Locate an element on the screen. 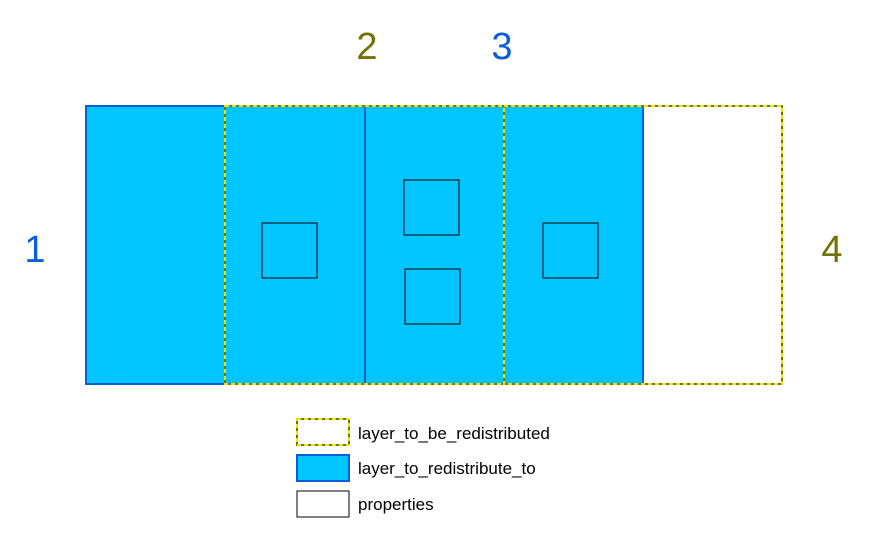 The width and height of the screenshot is (869, 546). legend-label-layer-to-be-redistributed: layer_to_be_redistributed is located at coordinates (454, 433).